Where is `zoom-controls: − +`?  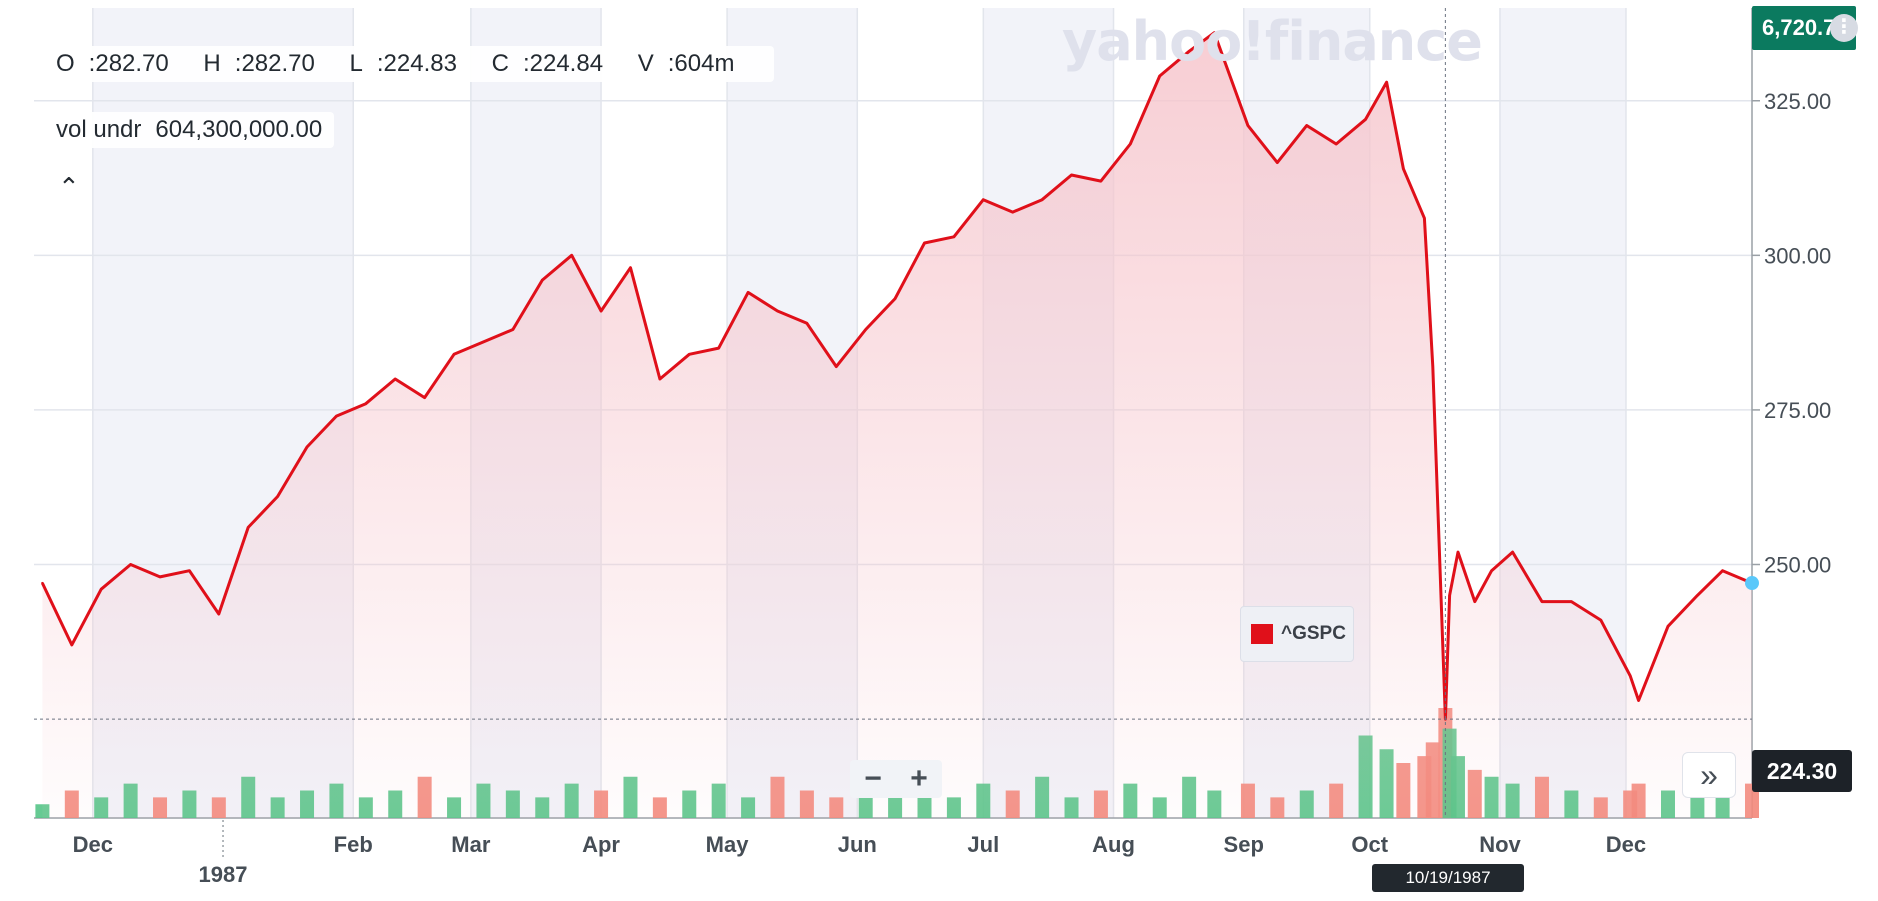
zoom-controls: − + is located at coordinates (896, 779).